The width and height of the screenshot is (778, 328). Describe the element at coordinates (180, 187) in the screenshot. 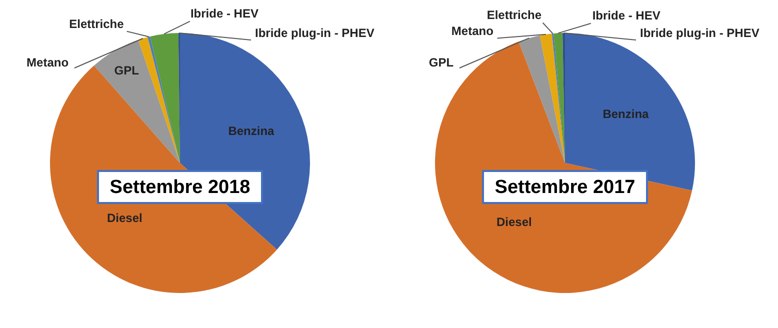

I see `text: Settembre 2018` at that location.